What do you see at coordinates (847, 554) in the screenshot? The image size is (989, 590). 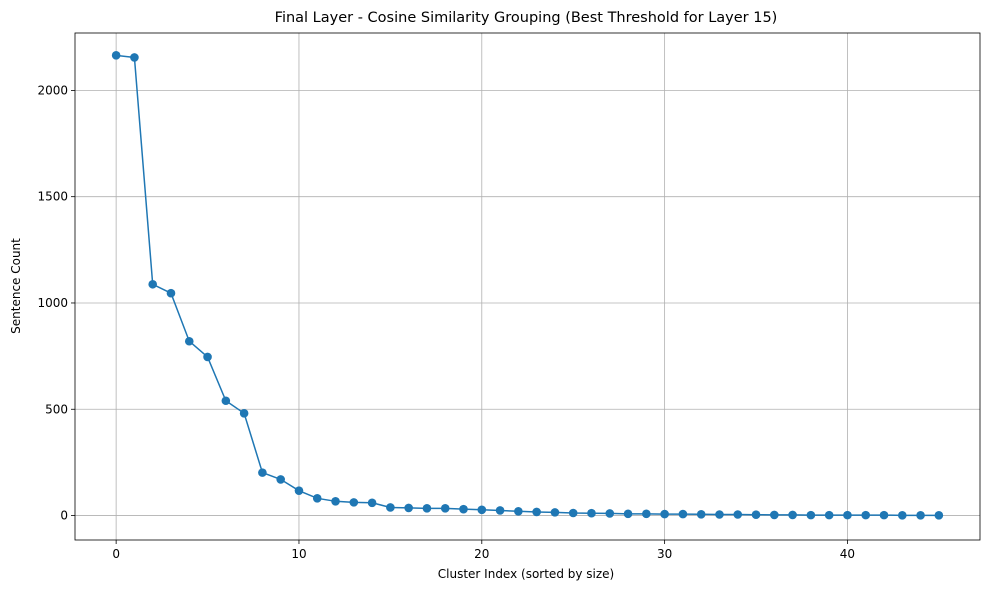 I see `x-tick-label: 40` at bounding box center [847, 554].